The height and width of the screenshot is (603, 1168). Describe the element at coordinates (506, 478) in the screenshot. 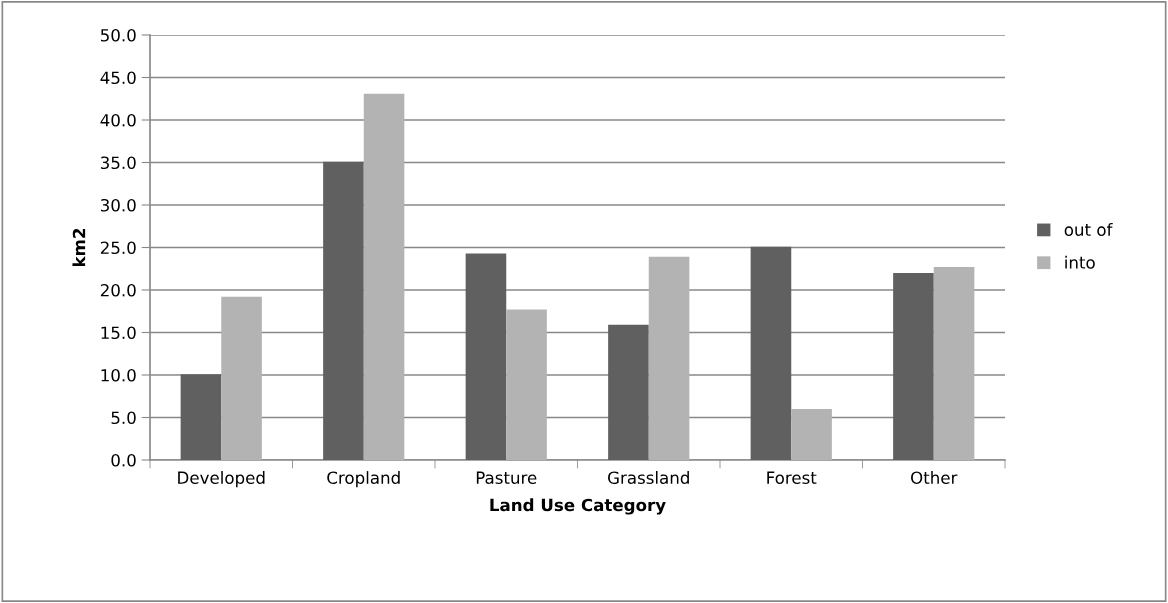

I see `x-tick-label: Pasture` at that location.